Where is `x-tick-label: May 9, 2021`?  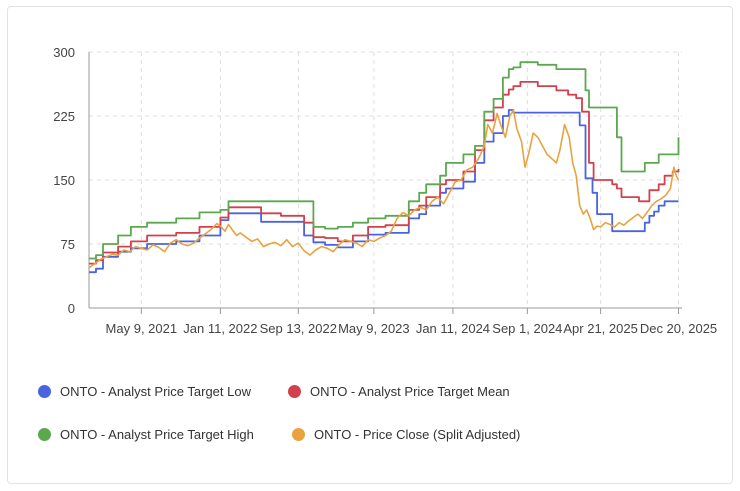 x-tick-label: May 9, 2021 is located at coordinates (142, 328).